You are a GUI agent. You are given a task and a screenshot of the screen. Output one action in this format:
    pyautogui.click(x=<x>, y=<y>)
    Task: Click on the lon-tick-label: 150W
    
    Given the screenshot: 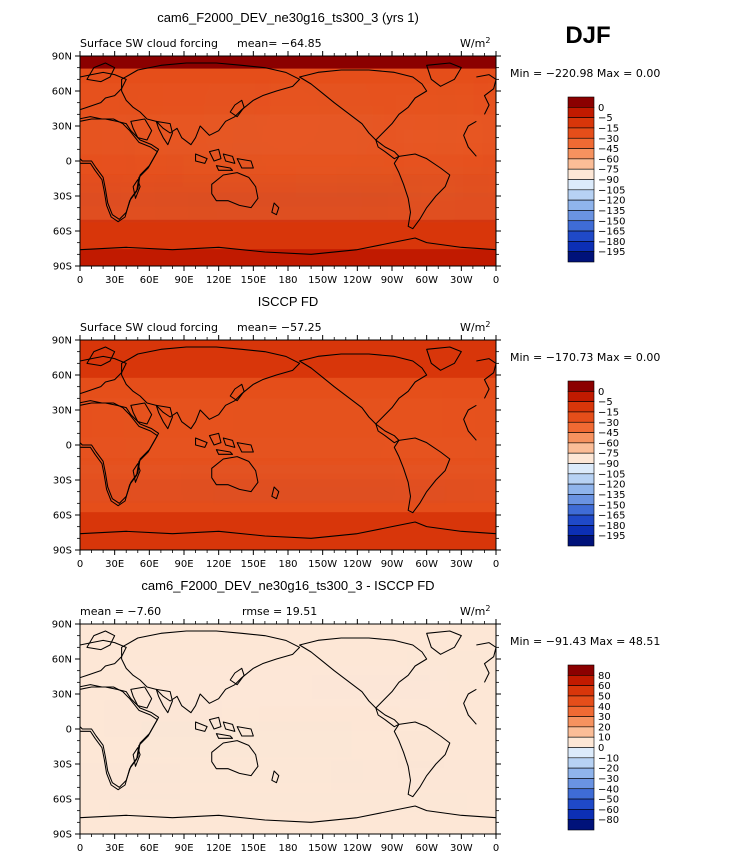 What is the action you would take?
    pyautogui.click(x=322, y=848)
    